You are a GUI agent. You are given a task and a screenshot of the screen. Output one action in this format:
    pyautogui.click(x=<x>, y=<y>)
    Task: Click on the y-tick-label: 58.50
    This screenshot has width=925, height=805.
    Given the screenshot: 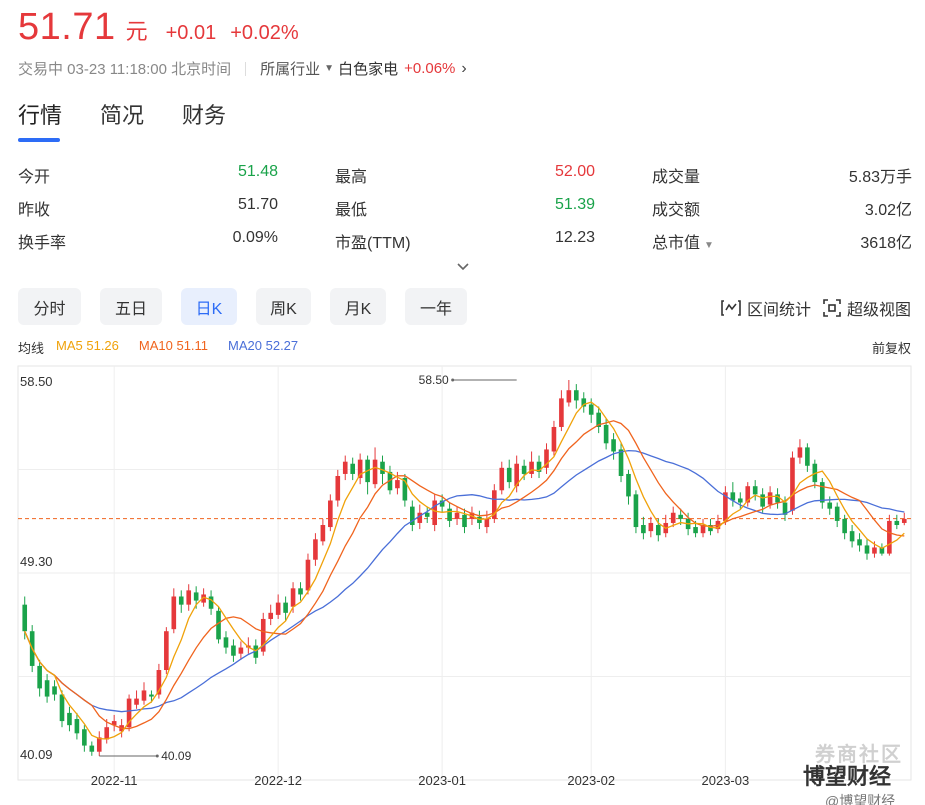 What is the action you would take?
    pyautogui.click(x=36, y=381)
    